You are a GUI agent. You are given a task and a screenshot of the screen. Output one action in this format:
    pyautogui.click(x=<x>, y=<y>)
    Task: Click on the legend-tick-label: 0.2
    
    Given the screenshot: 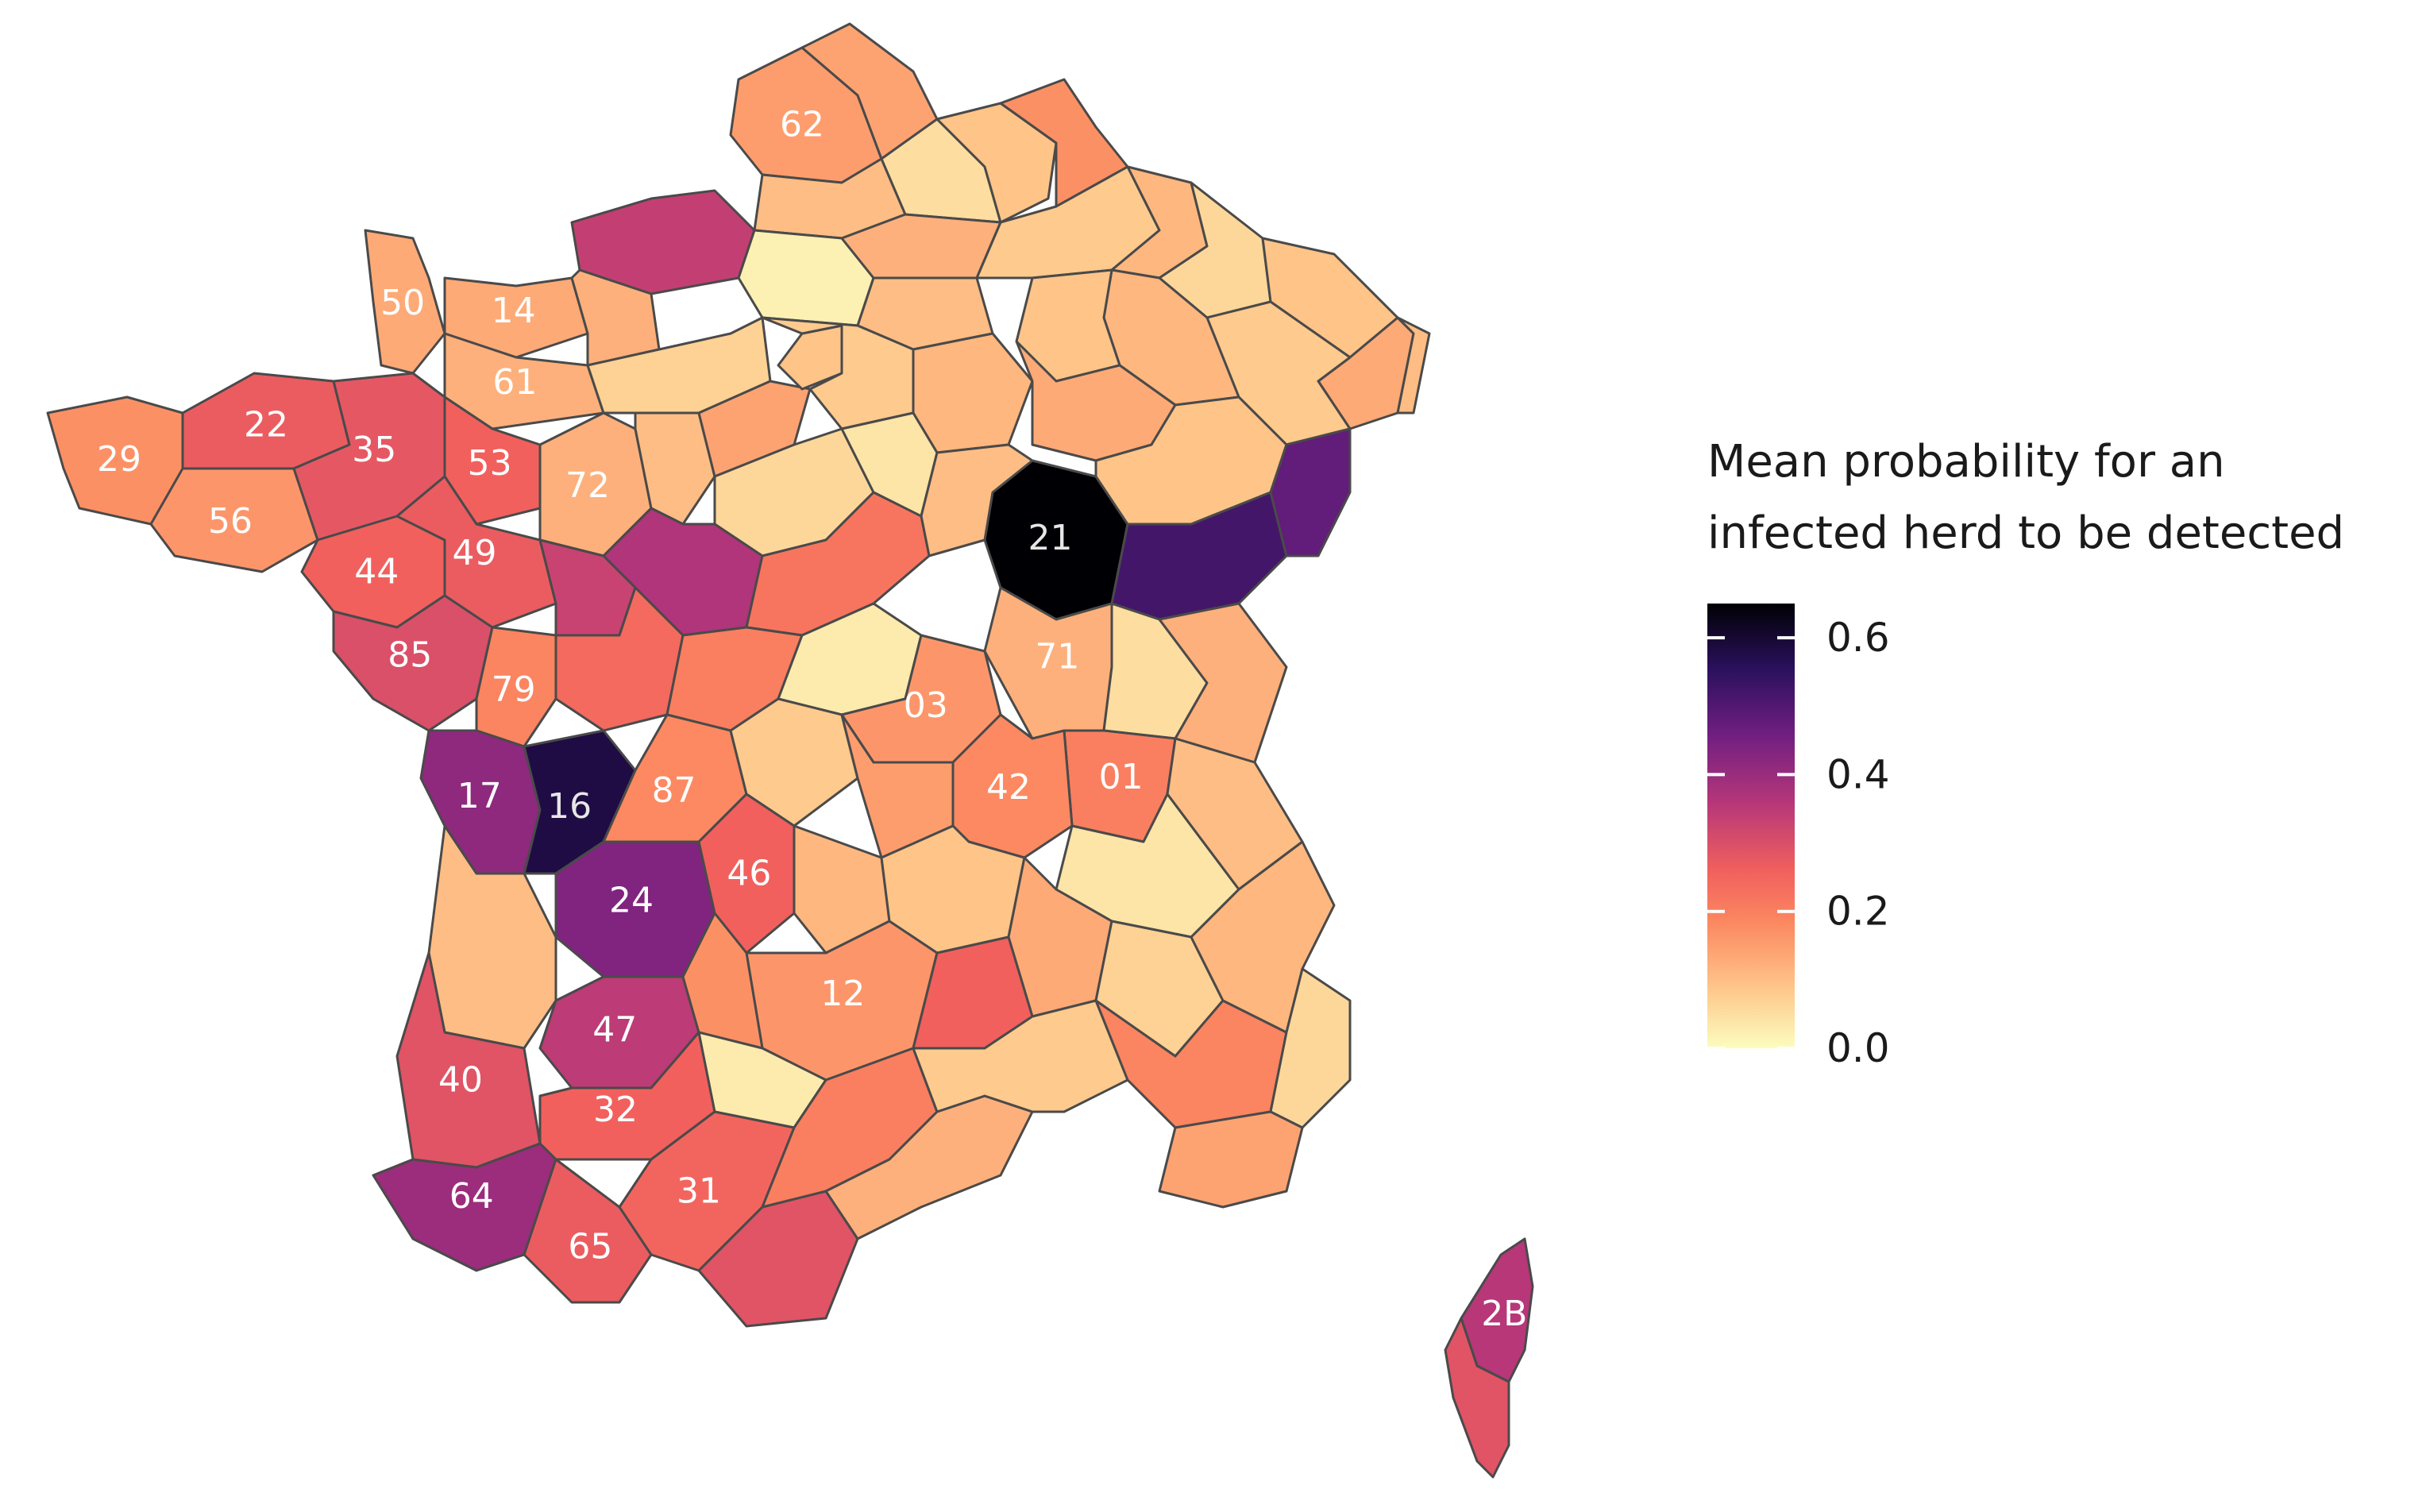 What is the action you would take?
    pyautogui.click(x=1858, y=912)
    